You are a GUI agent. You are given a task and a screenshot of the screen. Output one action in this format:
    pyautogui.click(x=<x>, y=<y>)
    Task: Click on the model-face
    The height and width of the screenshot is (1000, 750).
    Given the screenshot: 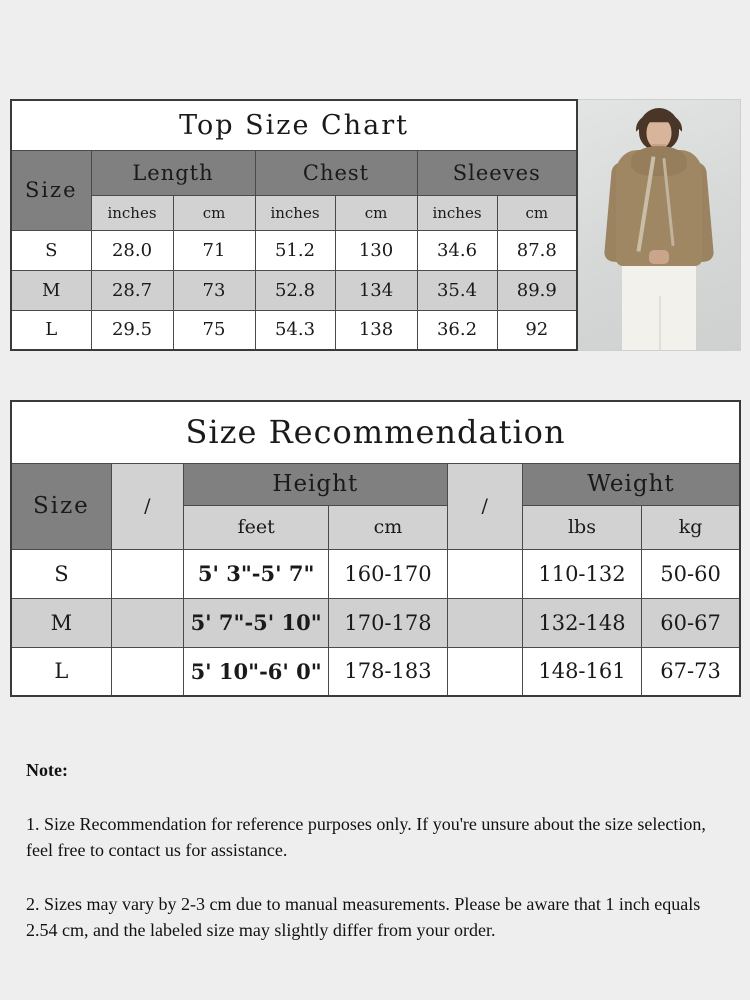 What is the action you would take?
    pyautogui.click(x=659, y=133)
    